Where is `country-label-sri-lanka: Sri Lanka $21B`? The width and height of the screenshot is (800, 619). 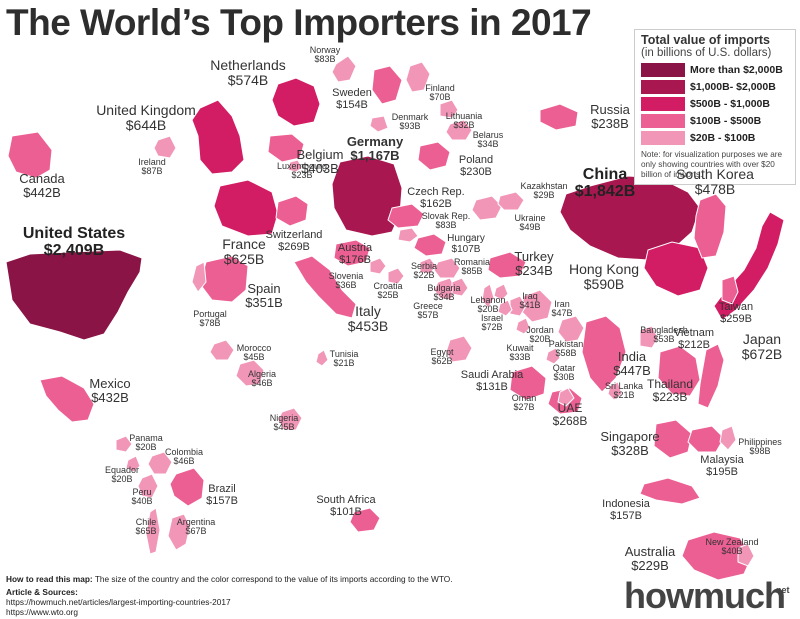
country-label-sri-lanka: Sri Lanka $21B is located at coordinates (624, 391).